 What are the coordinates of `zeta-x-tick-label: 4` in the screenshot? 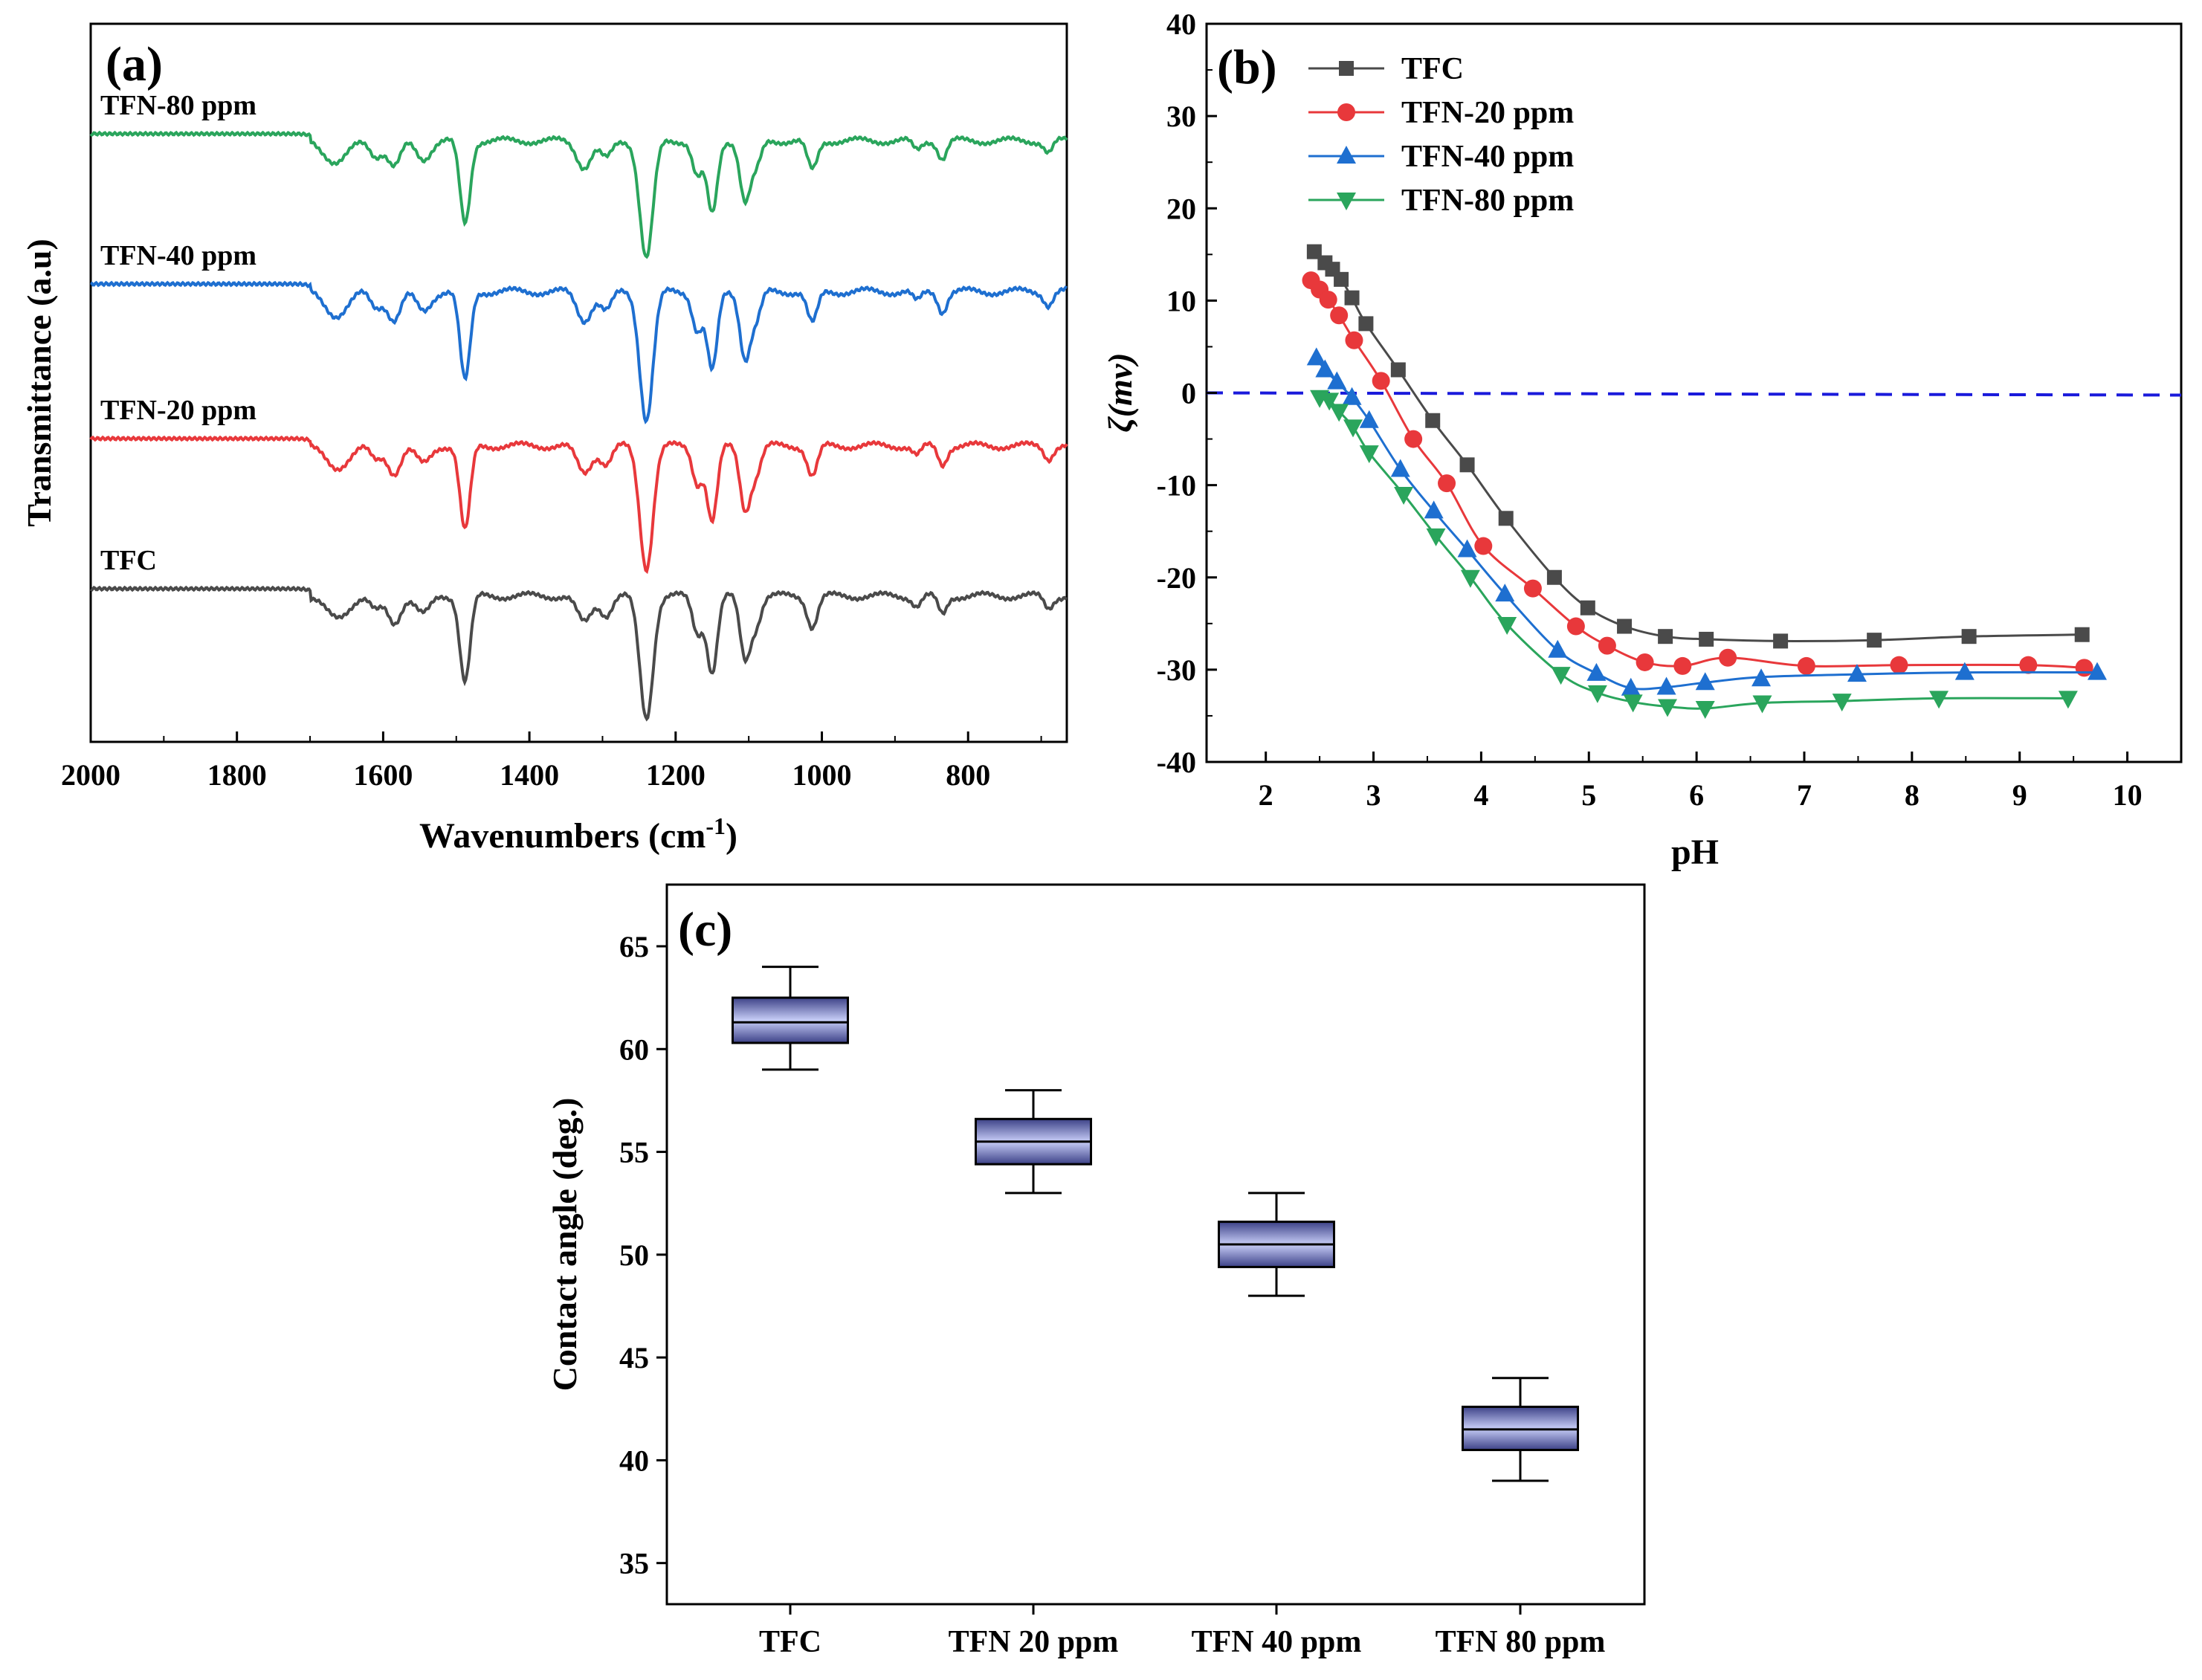 It's located at (1480, 795).